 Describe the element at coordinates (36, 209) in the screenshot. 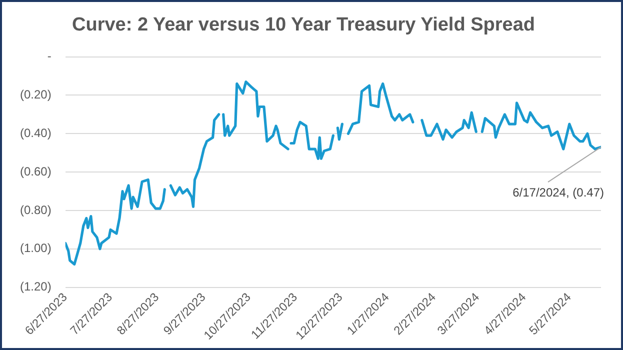

I see `y-tick-label: (0.80)` at that location.